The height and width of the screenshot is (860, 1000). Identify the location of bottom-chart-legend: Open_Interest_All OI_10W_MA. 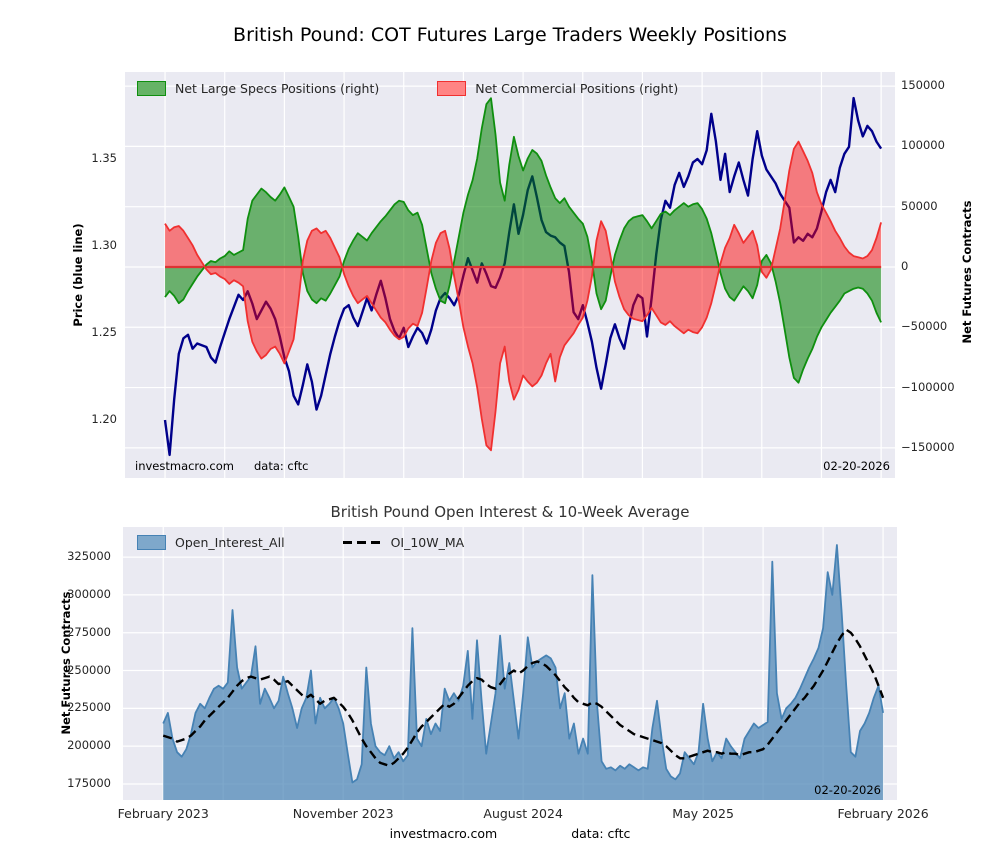
(329, 542).